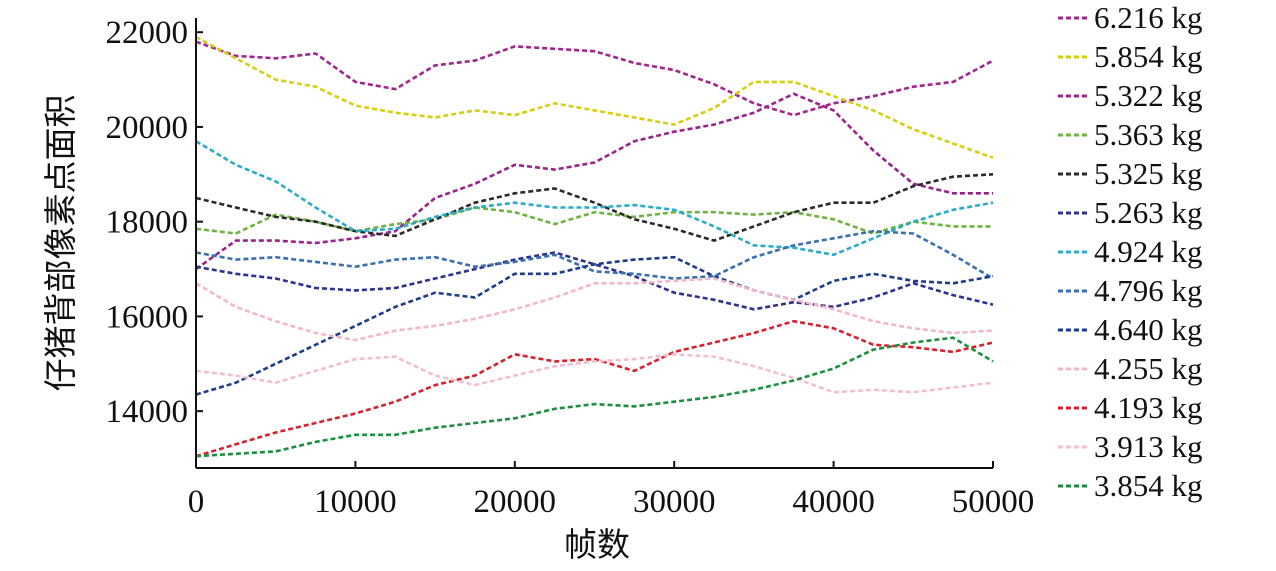 The height and width of the screenshot is (571, 1276). I want to click on x-axis-title: 帧数, so click(597, 544).